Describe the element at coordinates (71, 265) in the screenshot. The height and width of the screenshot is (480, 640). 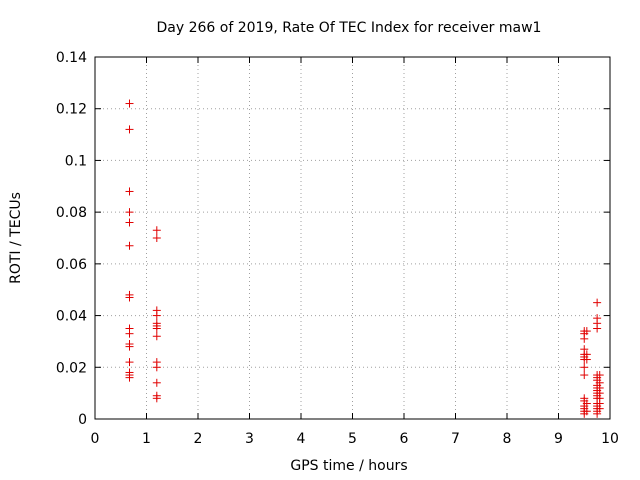
I see `y-tick-label: 0.06` at that location.